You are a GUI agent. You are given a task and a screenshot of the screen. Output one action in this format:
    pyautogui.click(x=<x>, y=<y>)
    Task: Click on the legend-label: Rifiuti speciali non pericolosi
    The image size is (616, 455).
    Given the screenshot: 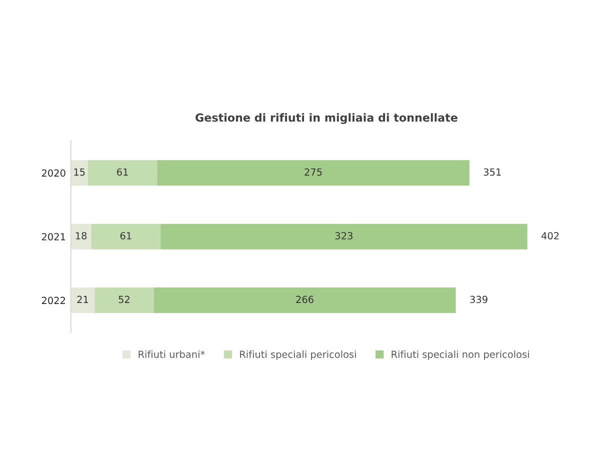 What is the action you would take?
    pyautogui.click(x=460, y=355)
    